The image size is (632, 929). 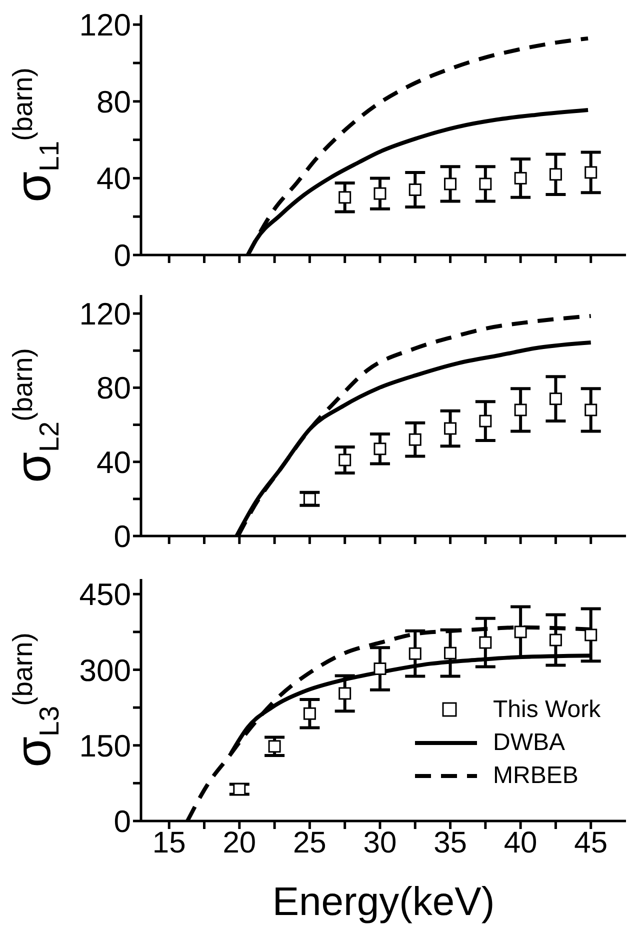 What do you see at coordinates (105, 594) in the screenshot?
I see `y-tick-label: 450` at bounding box center [105, 594].